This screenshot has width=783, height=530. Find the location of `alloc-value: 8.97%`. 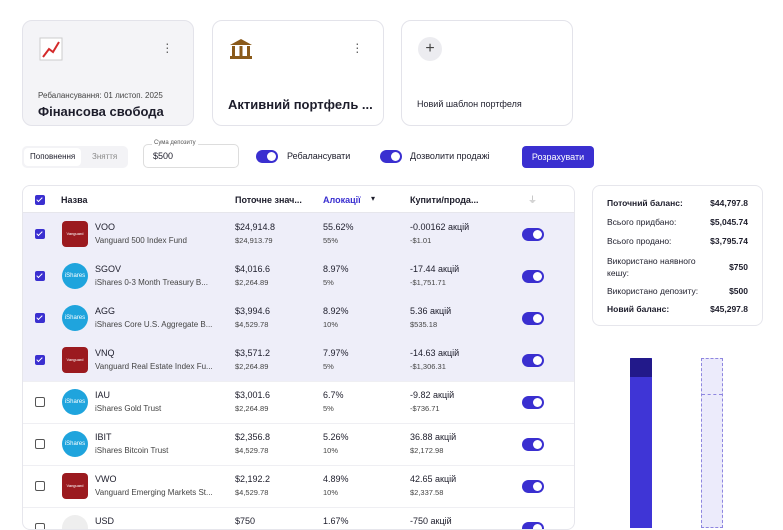

alloc-value: 8.97% is located at coordinates (336, 269).